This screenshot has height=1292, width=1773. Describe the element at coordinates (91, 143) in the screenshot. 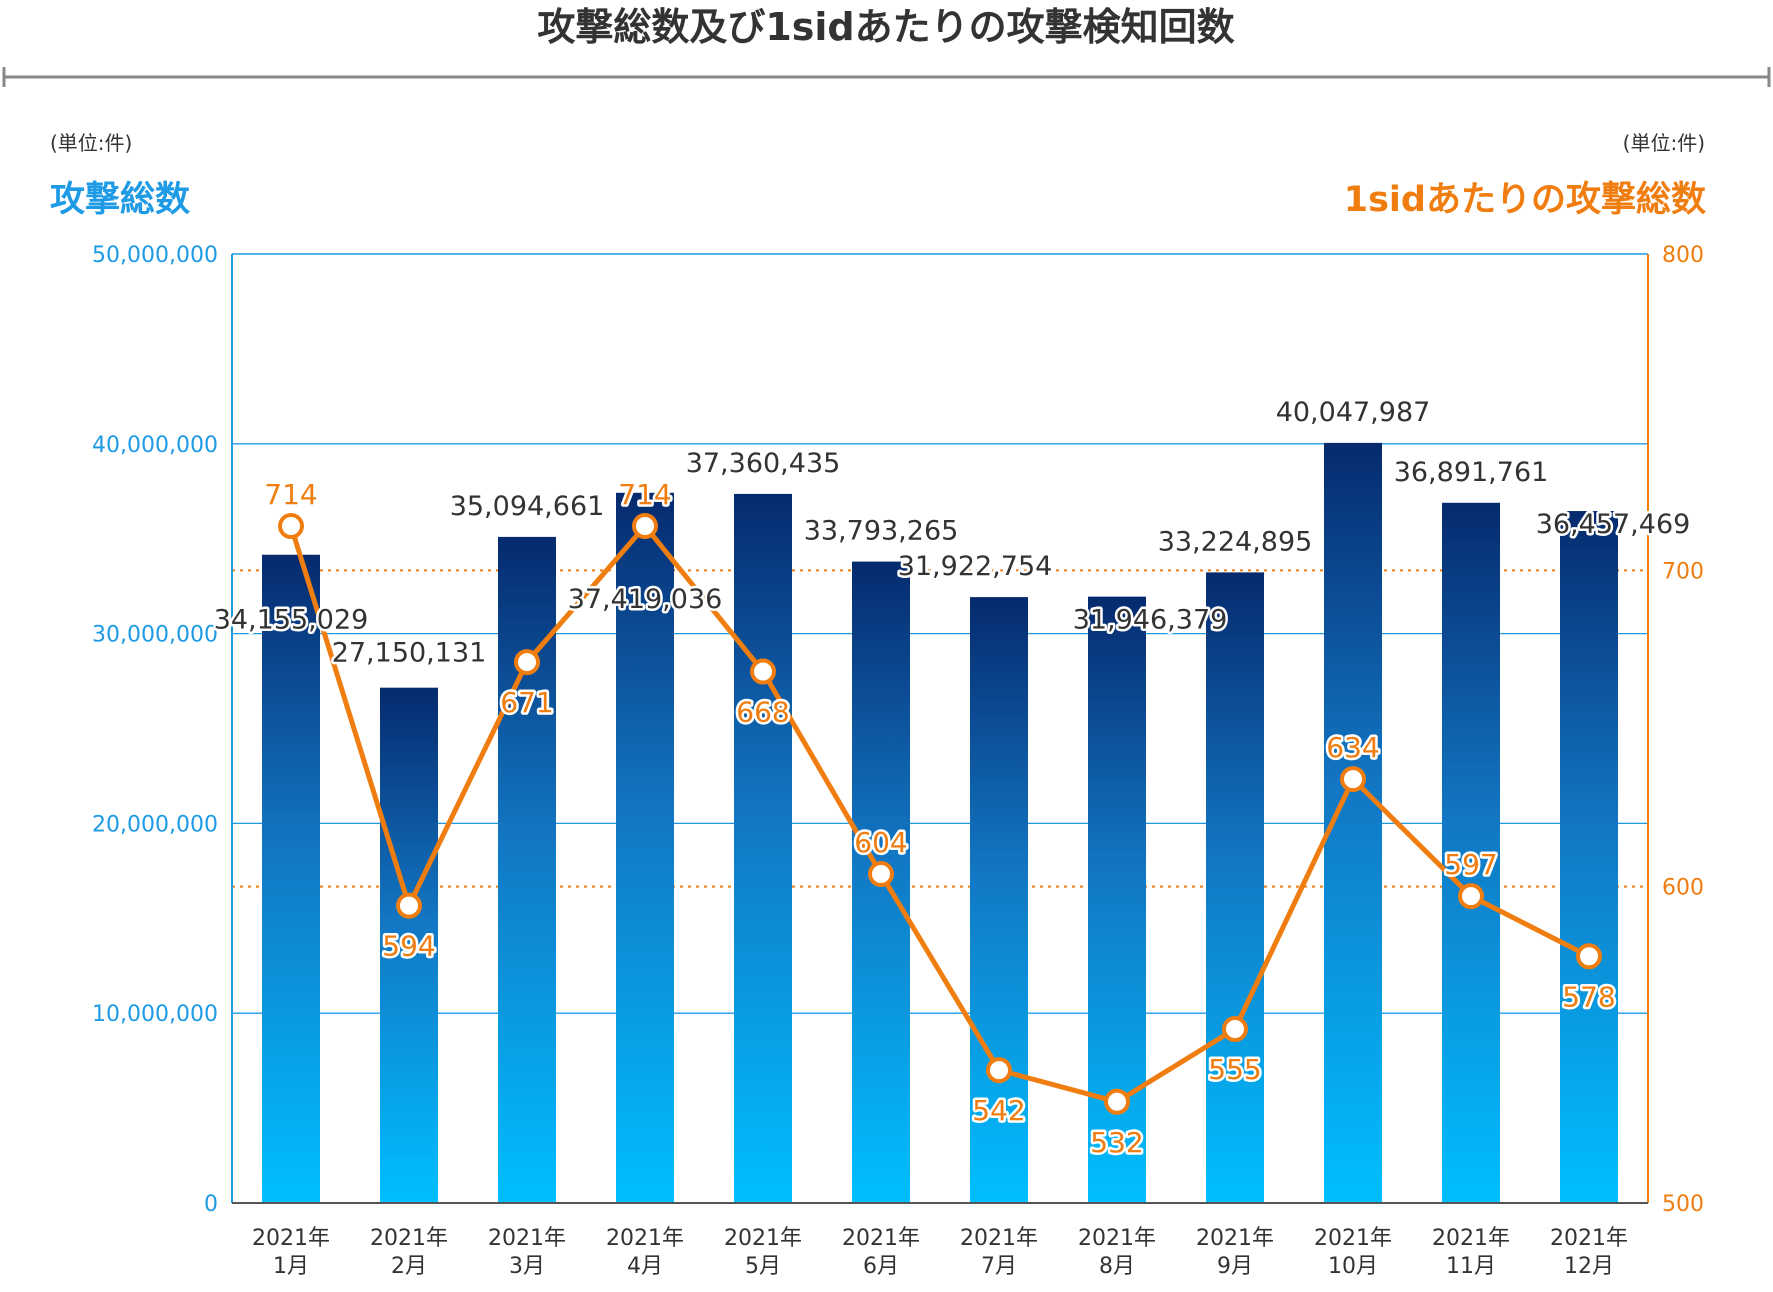

I see `left-axis-unit: (単位:件)` at that location.